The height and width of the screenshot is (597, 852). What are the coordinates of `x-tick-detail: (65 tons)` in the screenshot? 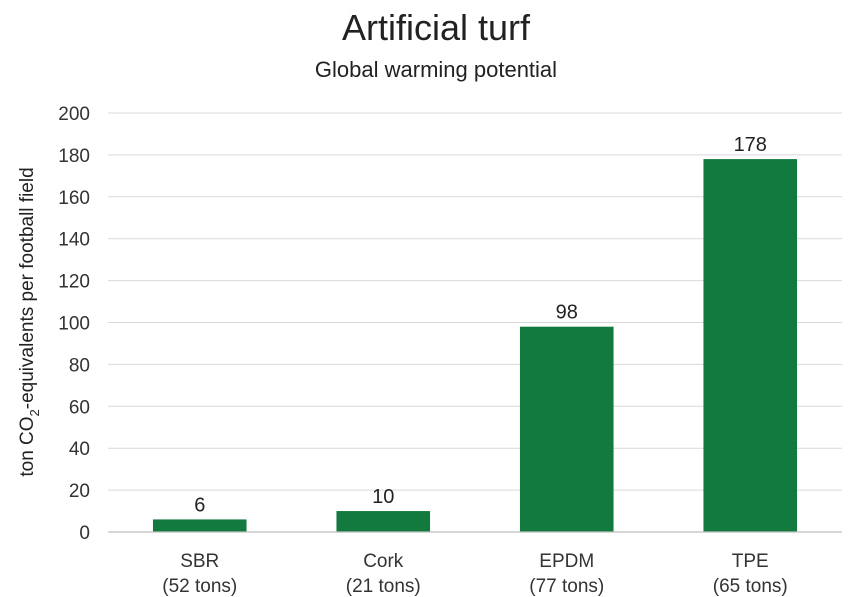 It's located at (750, 586).